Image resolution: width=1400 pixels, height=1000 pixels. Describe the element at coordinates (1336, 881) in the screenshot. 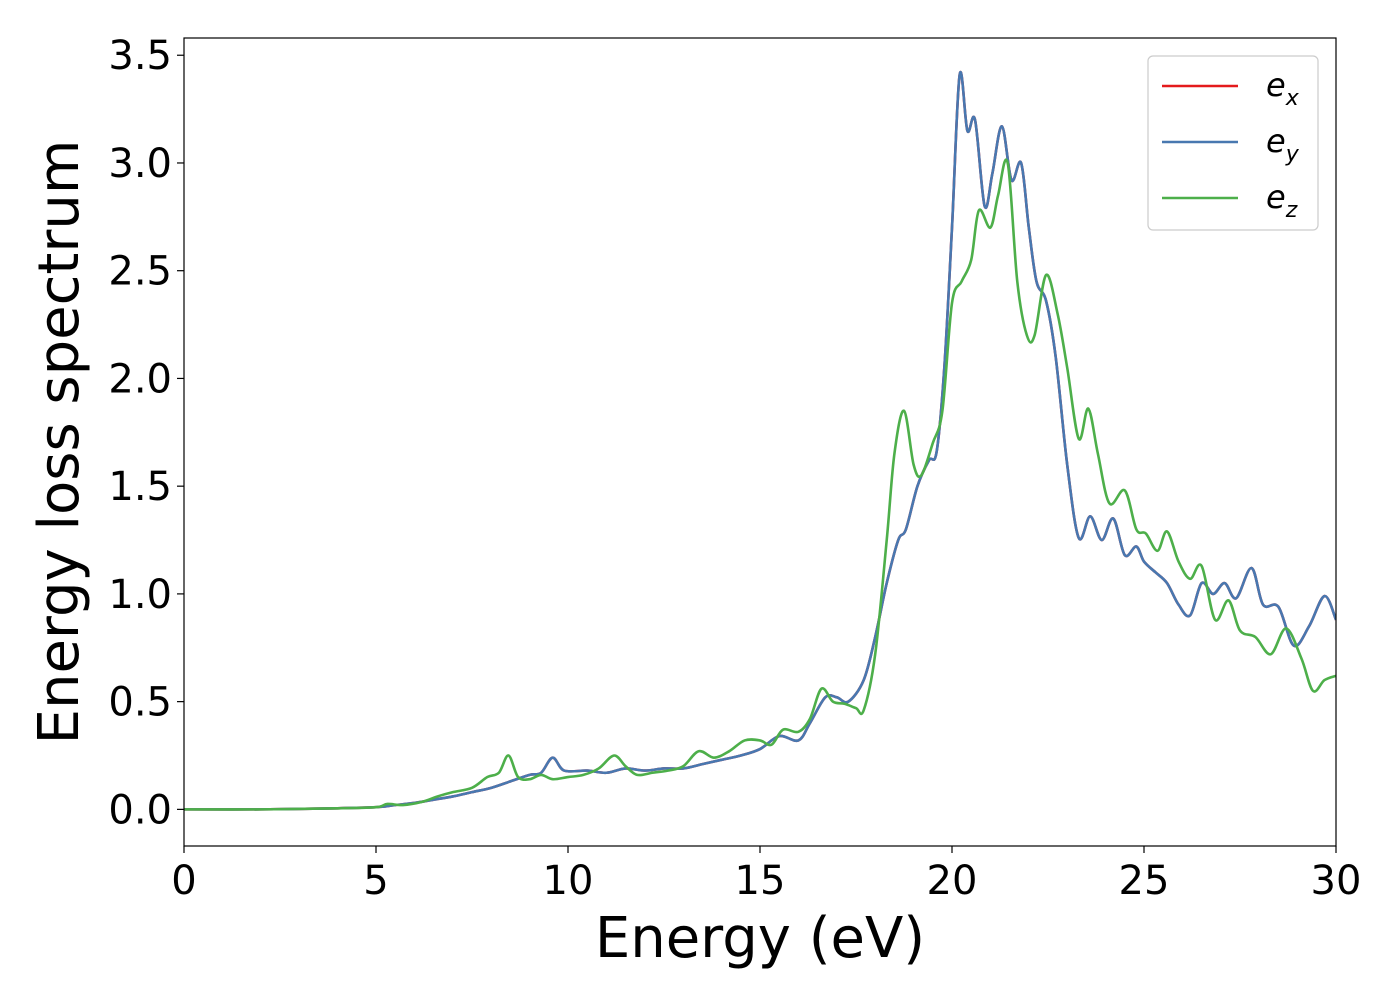

I see `x-tick-label: 30` at that location.